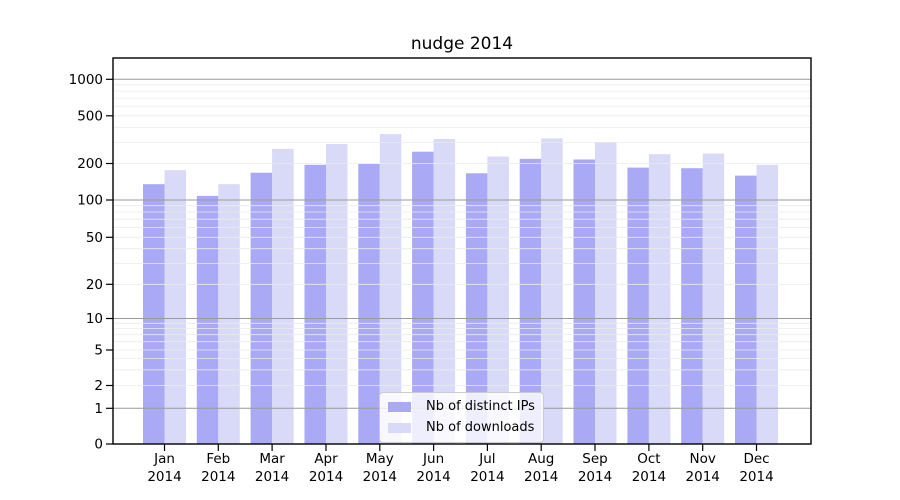  I want to click on bar-distinct-ips-mar, so click(261, 308).